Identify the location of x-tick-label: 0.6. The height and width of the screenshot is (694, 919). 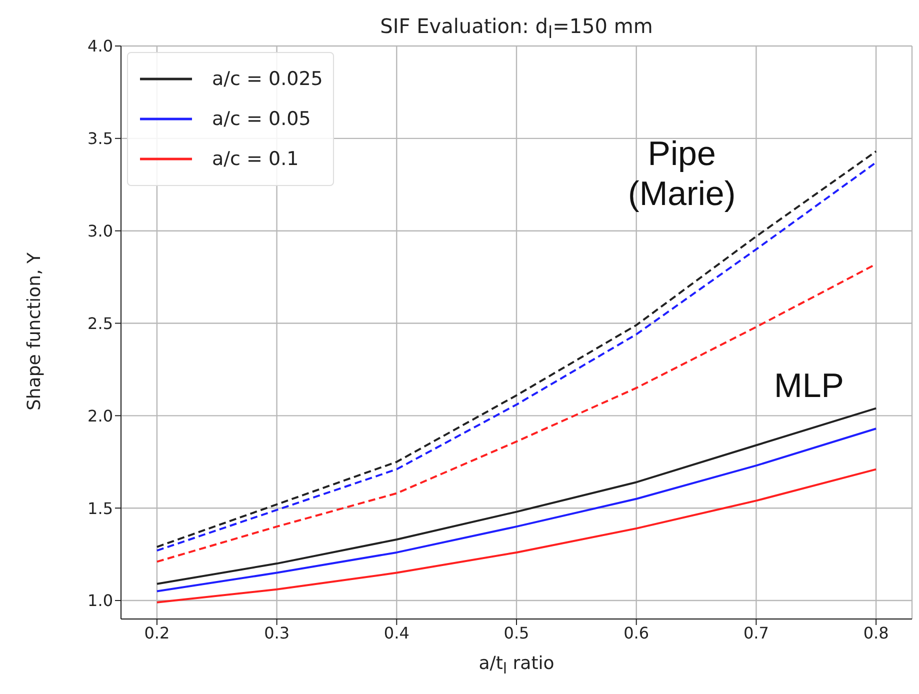
(637, 632).